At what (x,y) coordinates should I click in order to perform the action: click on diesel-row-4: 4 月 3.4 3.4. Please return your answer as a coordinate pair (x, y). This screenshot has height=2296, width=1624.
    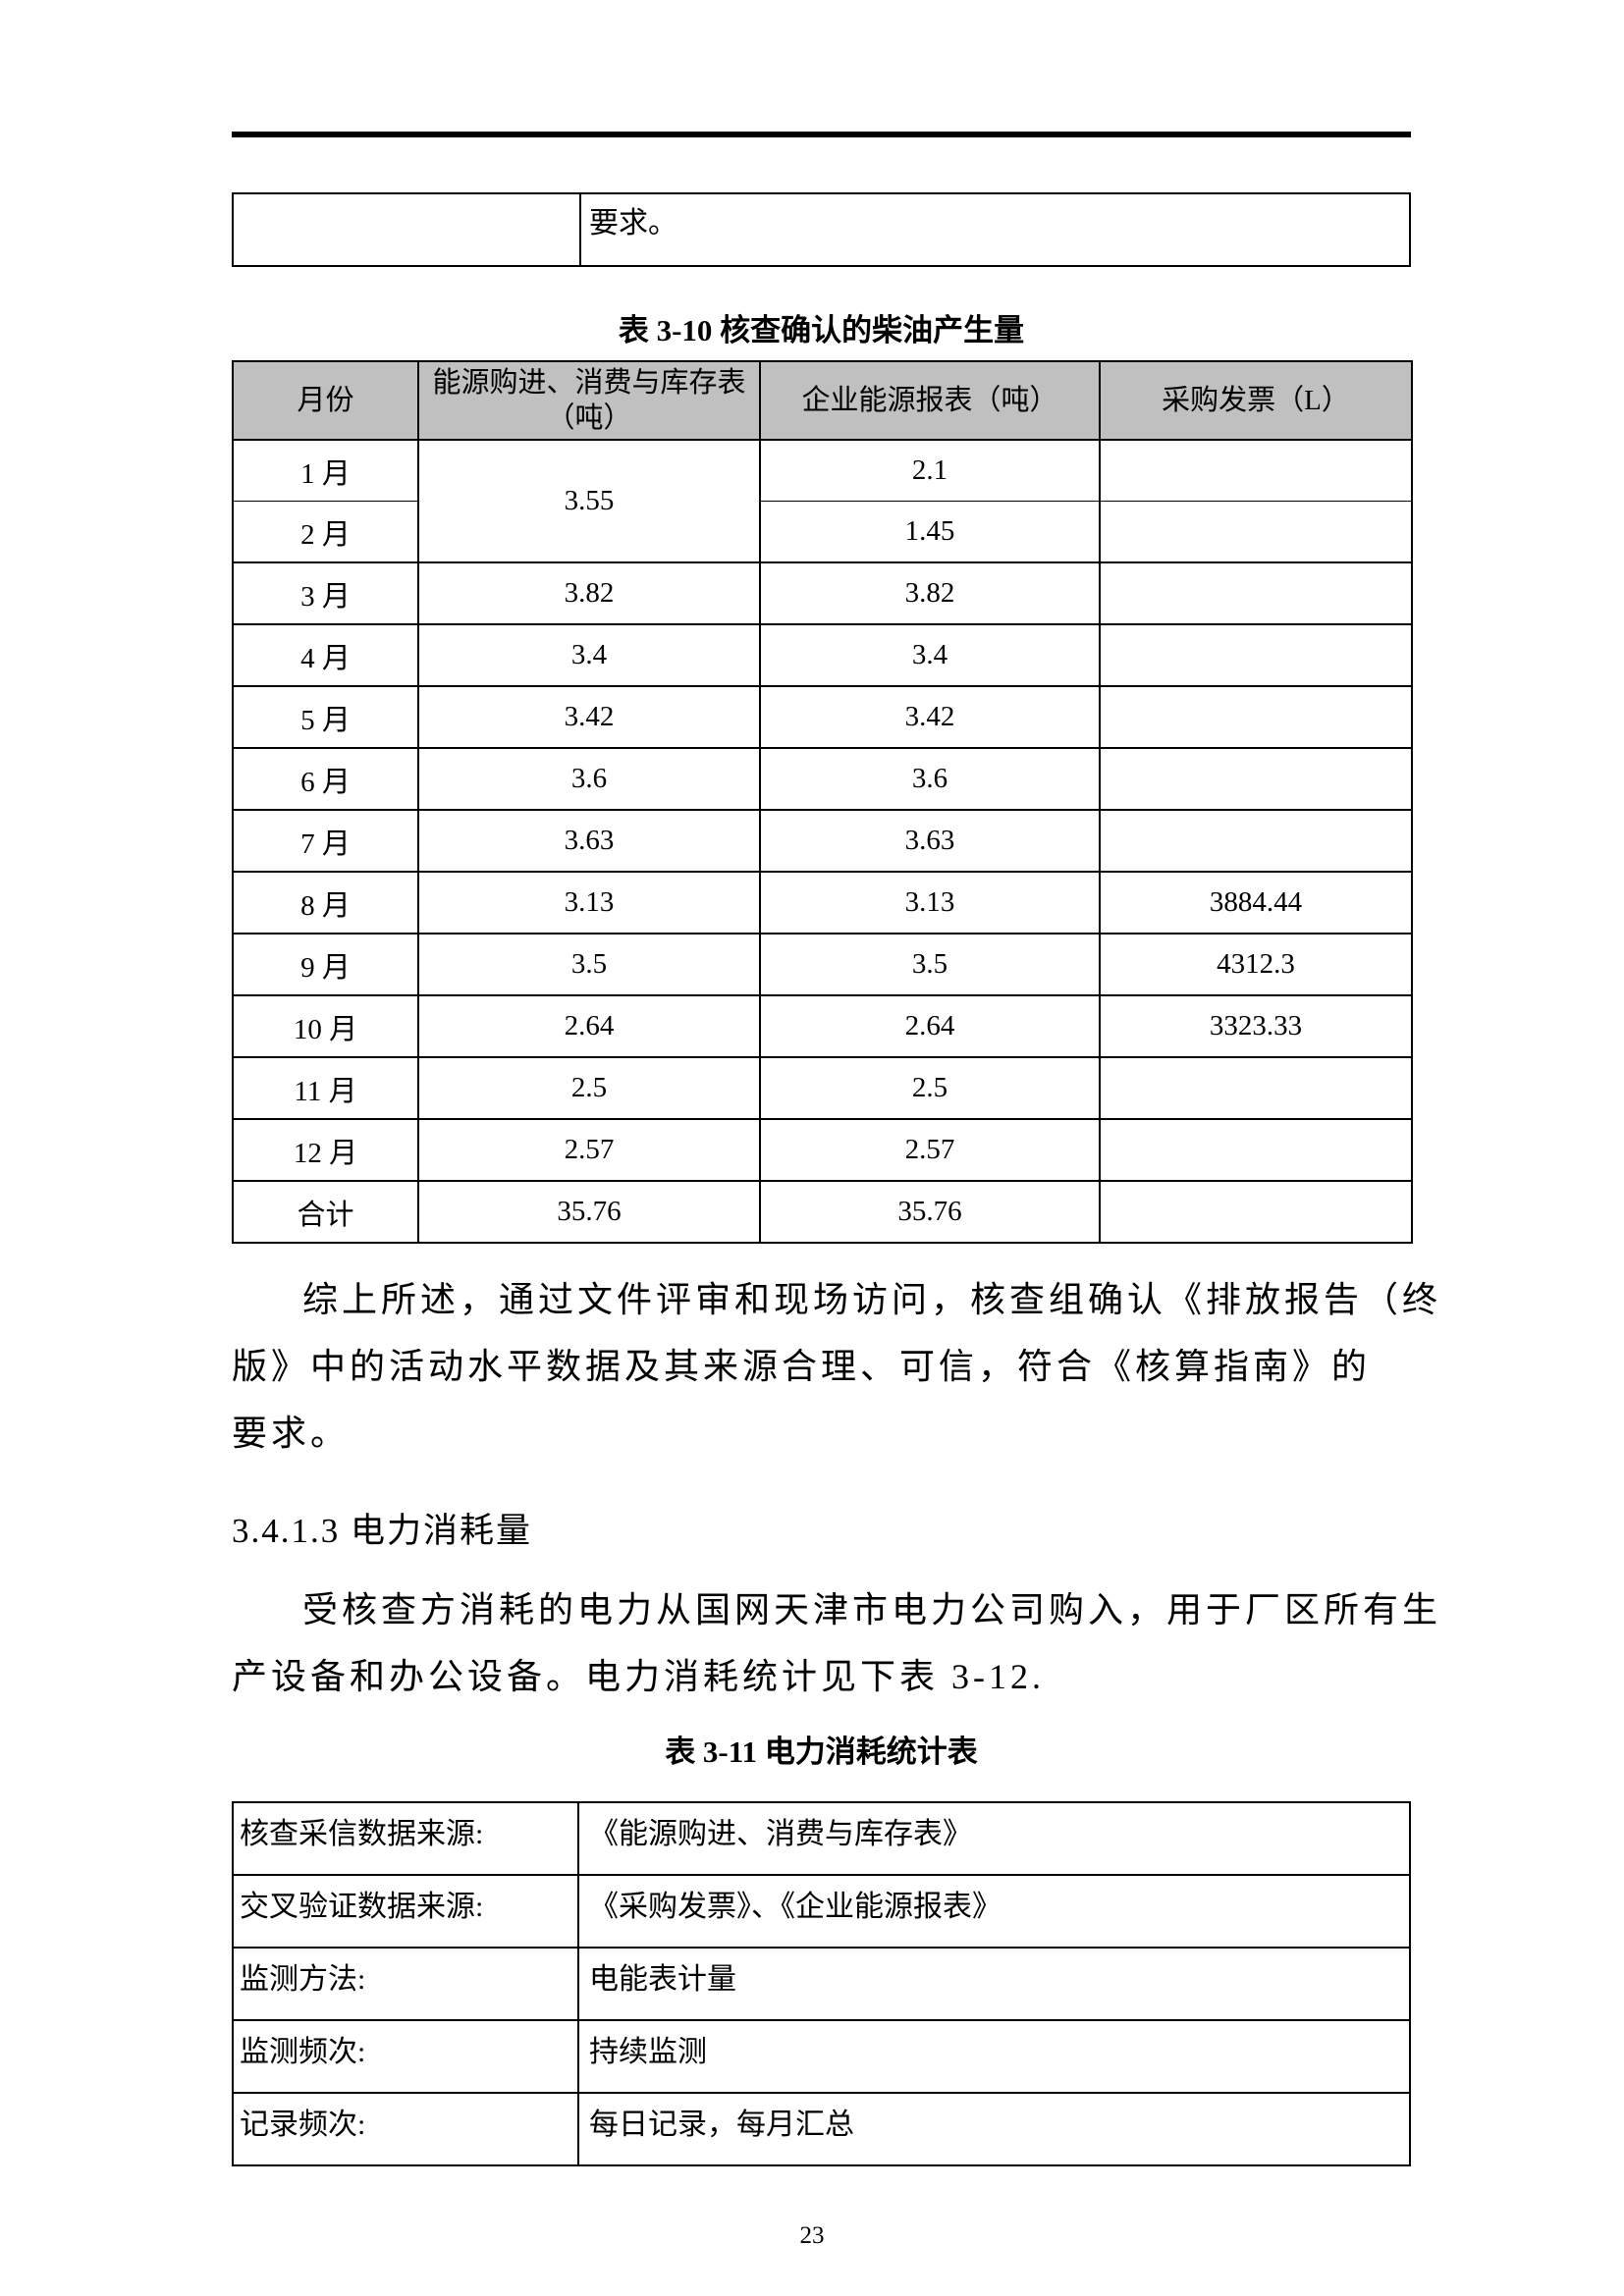
    Looking at the image, I should click on (822, 655).